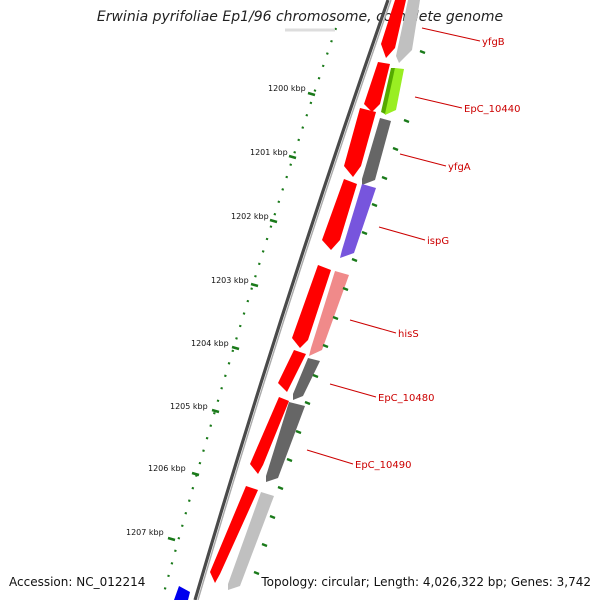  Describe the element at coordinates (423, 160) in the screenshot. I see `leader-yfgA` at that location.